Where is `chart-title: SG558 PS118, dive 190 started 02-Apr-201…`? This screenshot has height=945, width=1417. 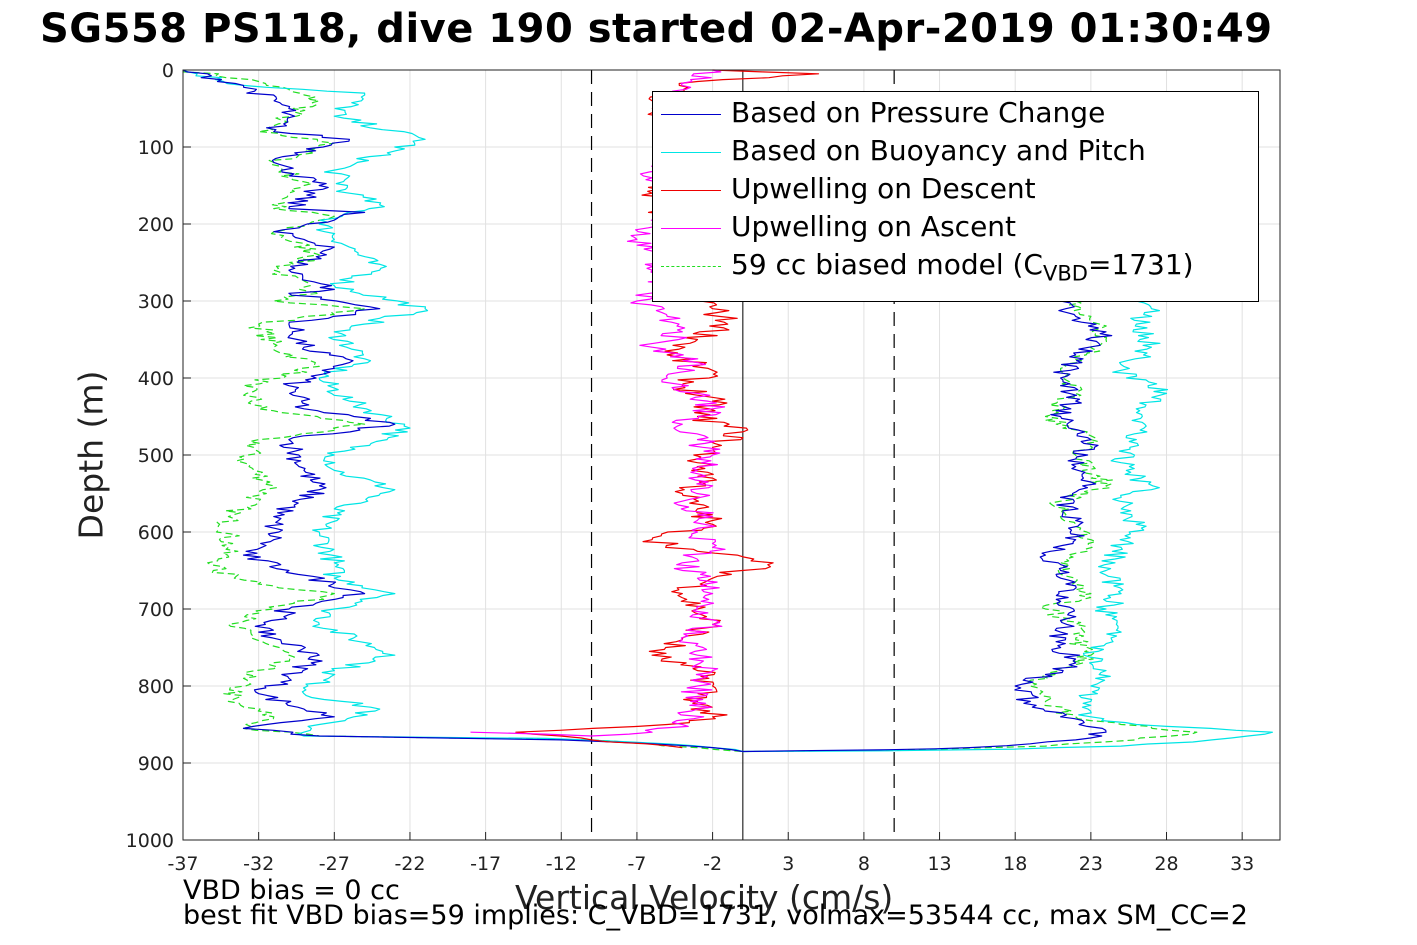 chart-title: SG558 PS118, dive 190 started 02-Apr-201… is located at coordinates (656, 29).